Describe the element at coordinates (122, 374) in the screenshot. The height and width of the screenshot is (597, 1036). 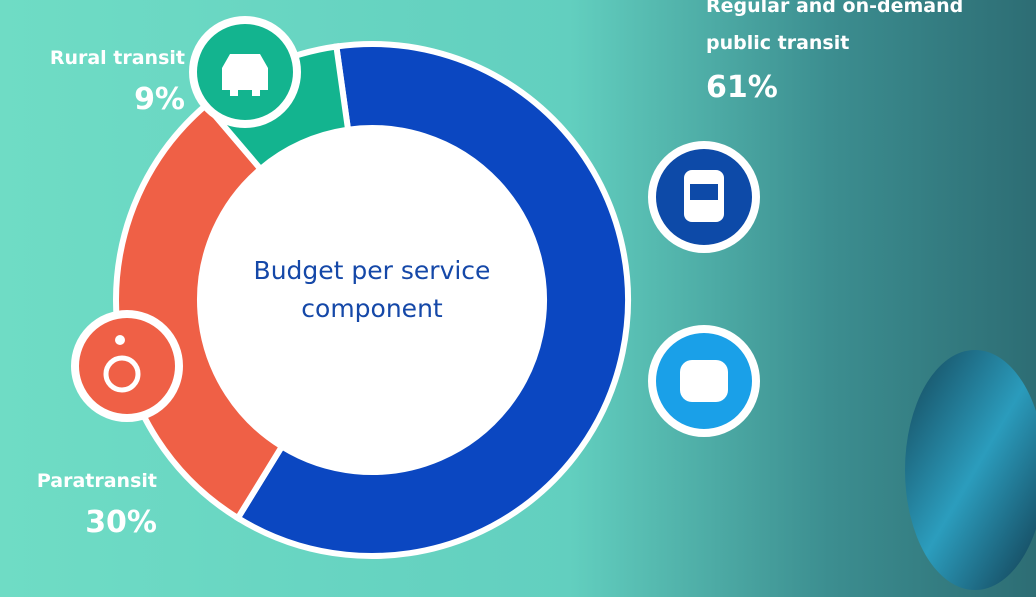
I see `wheel` at that location.